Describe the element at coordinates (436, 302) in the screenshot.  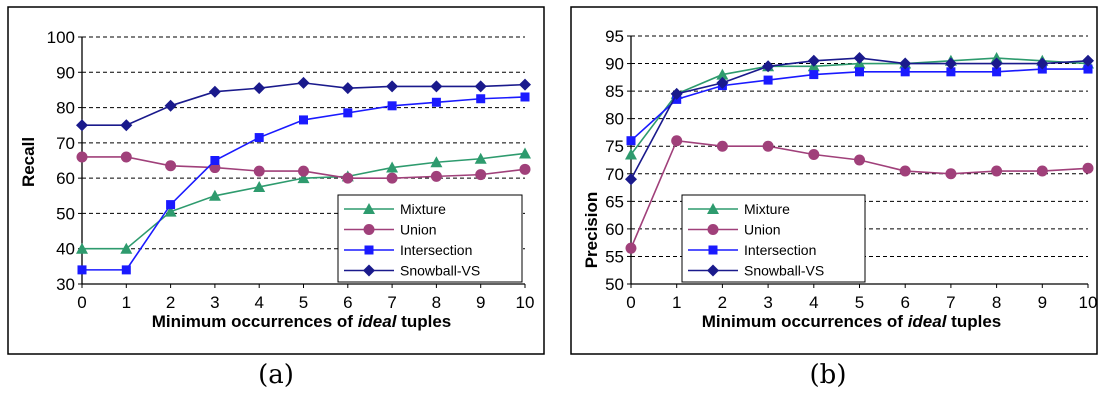
I see `x-tick-label: 8` at that location.